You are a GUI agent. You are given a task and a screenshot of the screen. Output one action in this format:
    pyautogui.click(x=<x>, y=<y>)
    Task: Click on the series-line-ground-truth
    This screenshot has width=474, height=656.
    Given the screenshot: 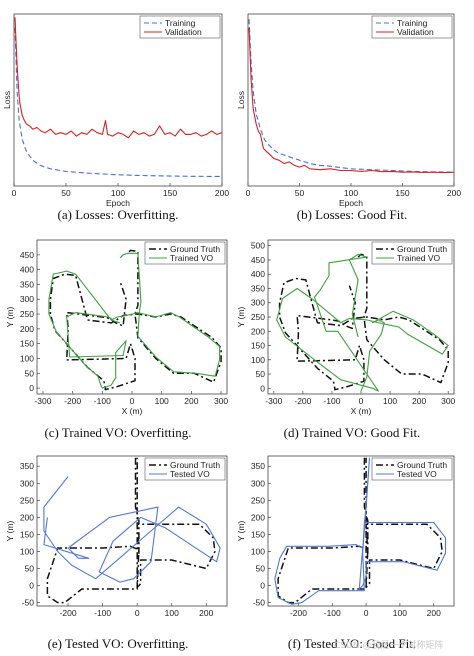 What is the action you would take?
    pyautogui.click(x=360, y=530)
    